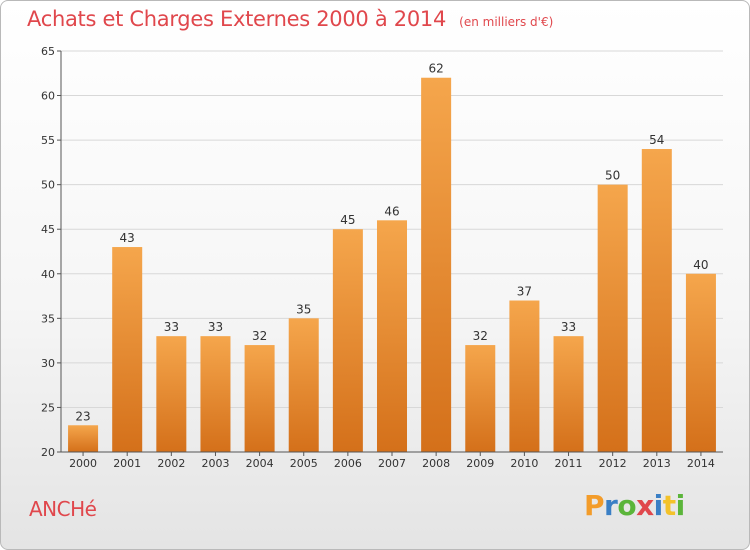 The image size is (750, 550). I want to click on bar-value-label: 46, so click(391, 211).